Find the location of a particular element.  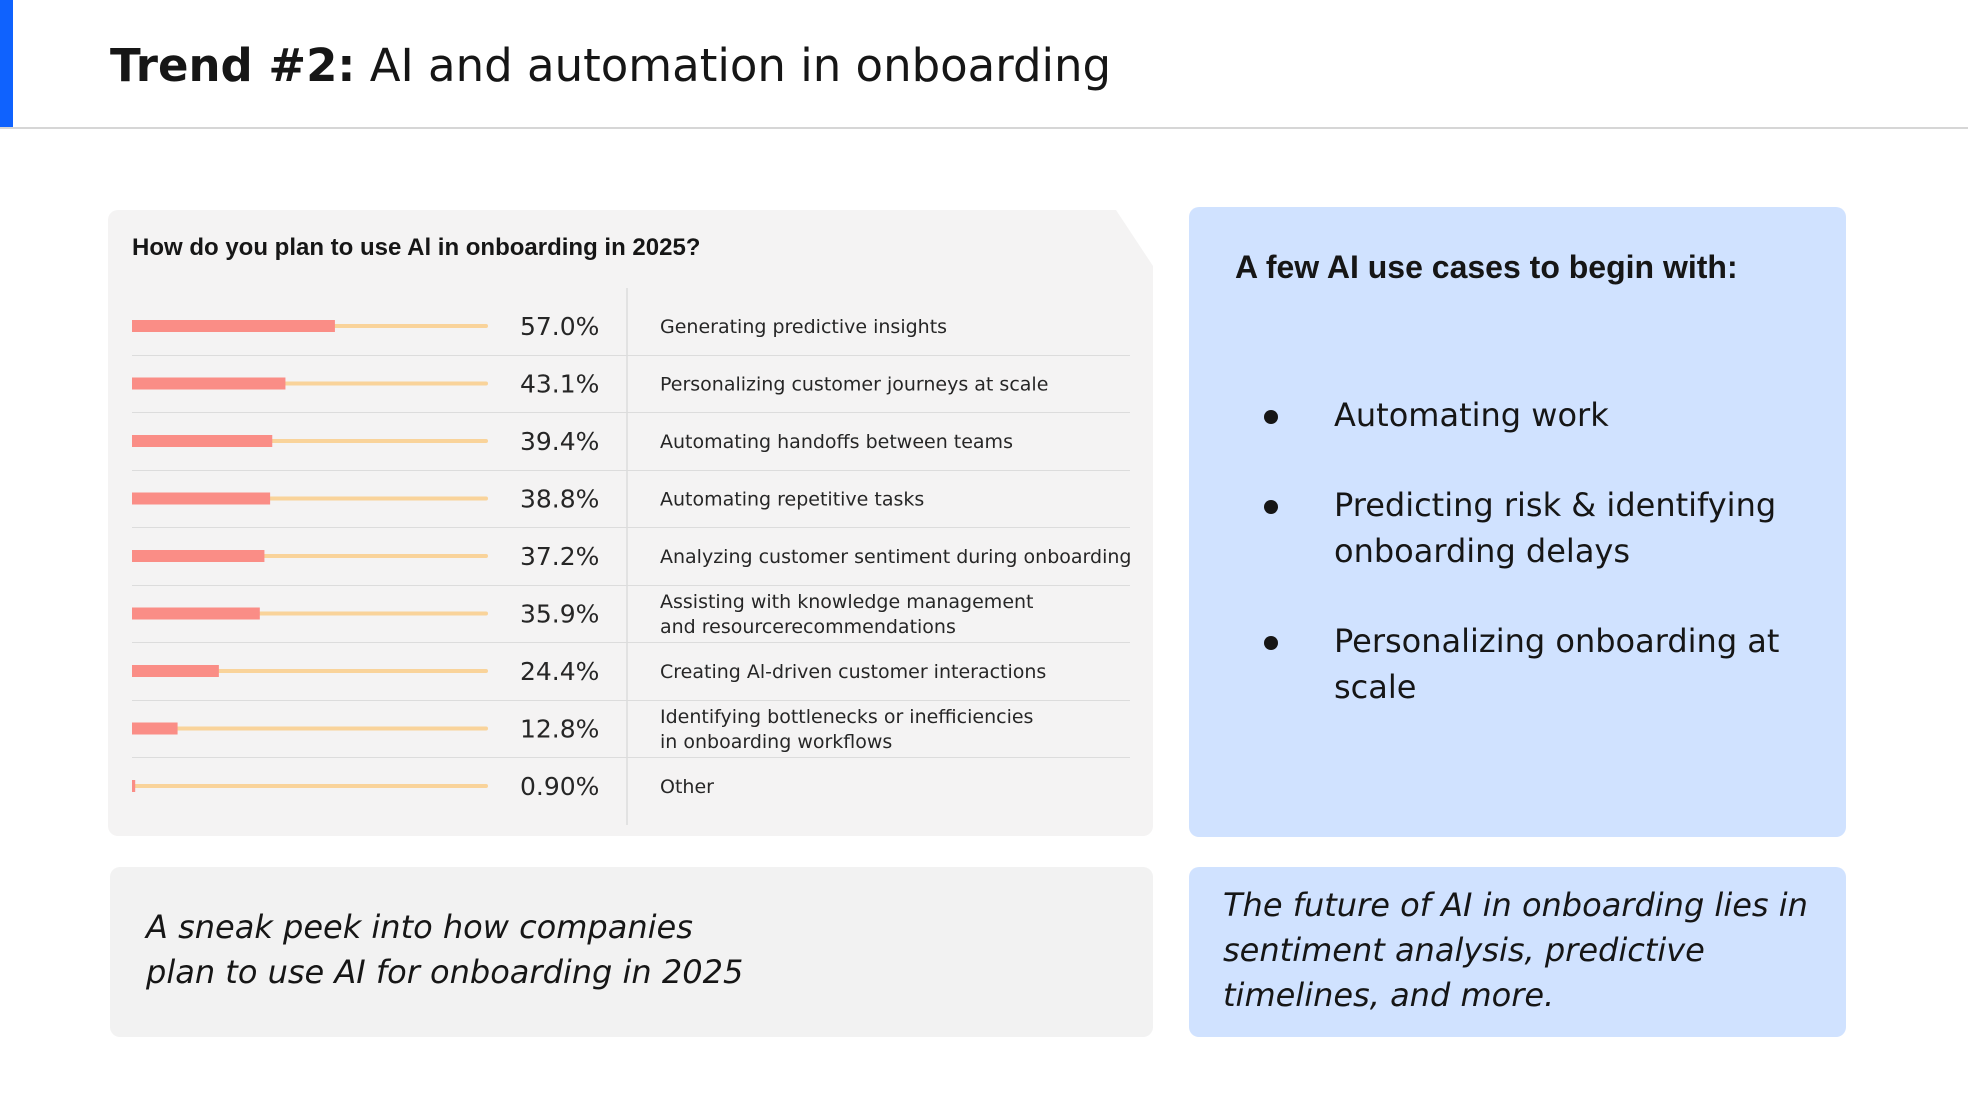

use-case-text: Personalizing onboarding at scale is located at coordinates (1557, 664).